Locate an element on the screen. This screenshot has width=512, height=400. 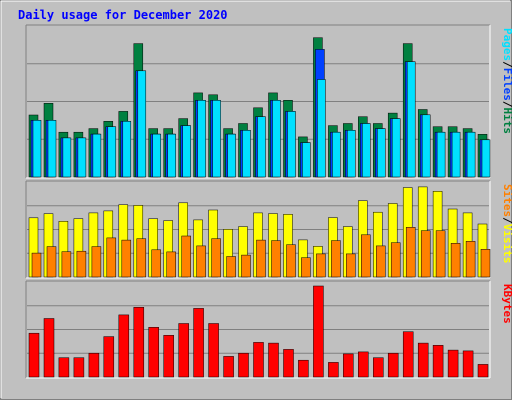
panel-bottom-legend: KBytes is located at coordinates (506, 304).